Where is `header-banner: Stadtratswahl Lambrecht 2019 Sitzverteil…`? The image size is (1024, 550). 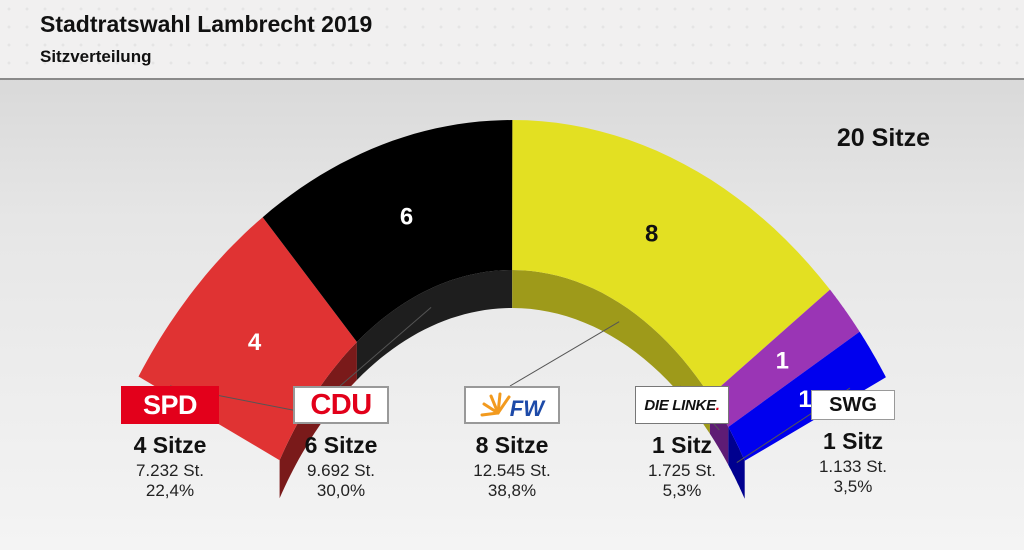 header-banner: Stadtratswahl Lambrecht 2019 Sitzverteil… is located at coordinates (512, 40).